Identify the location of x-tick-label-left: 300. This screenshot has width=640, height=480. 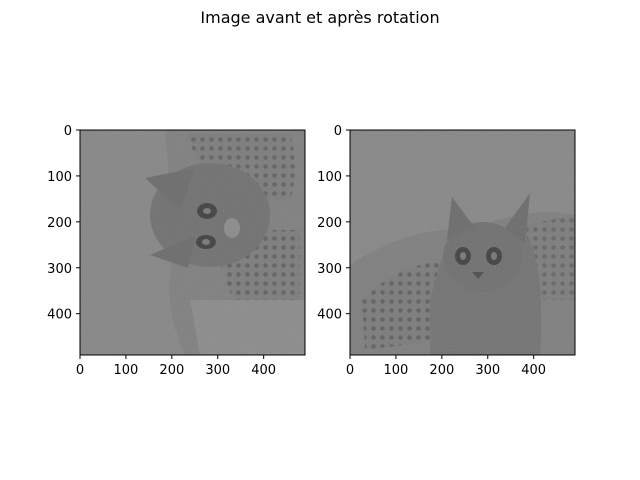
(217, 370).